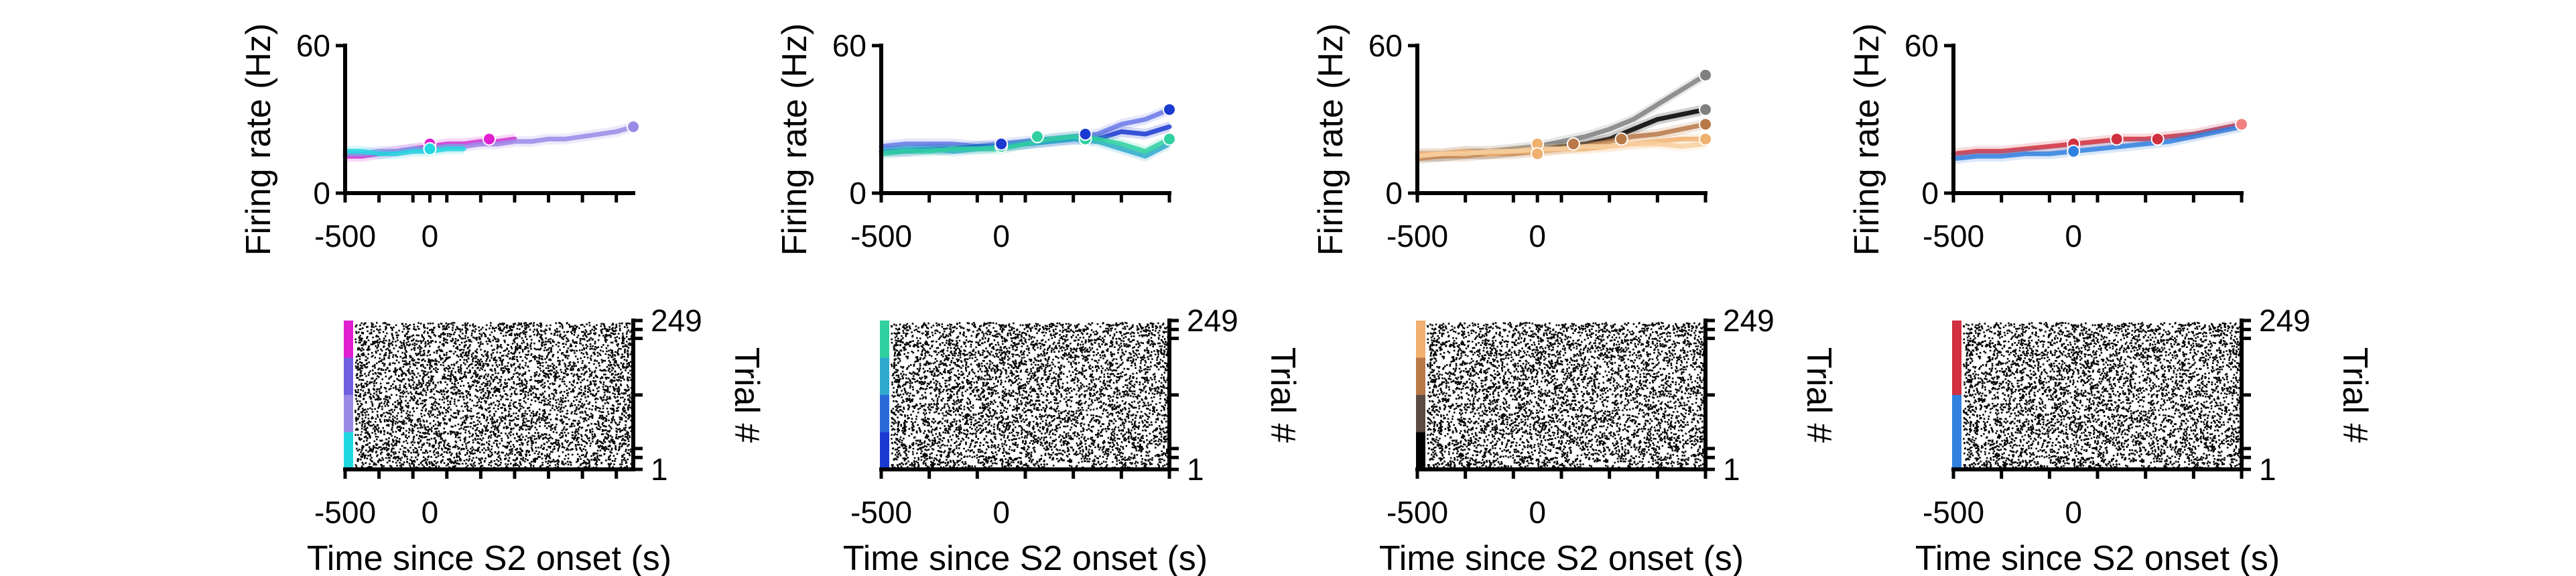  I want to click on rate-panel-3: 0 60 -500 0 Firing rate (Hz), so click(1511, 139).